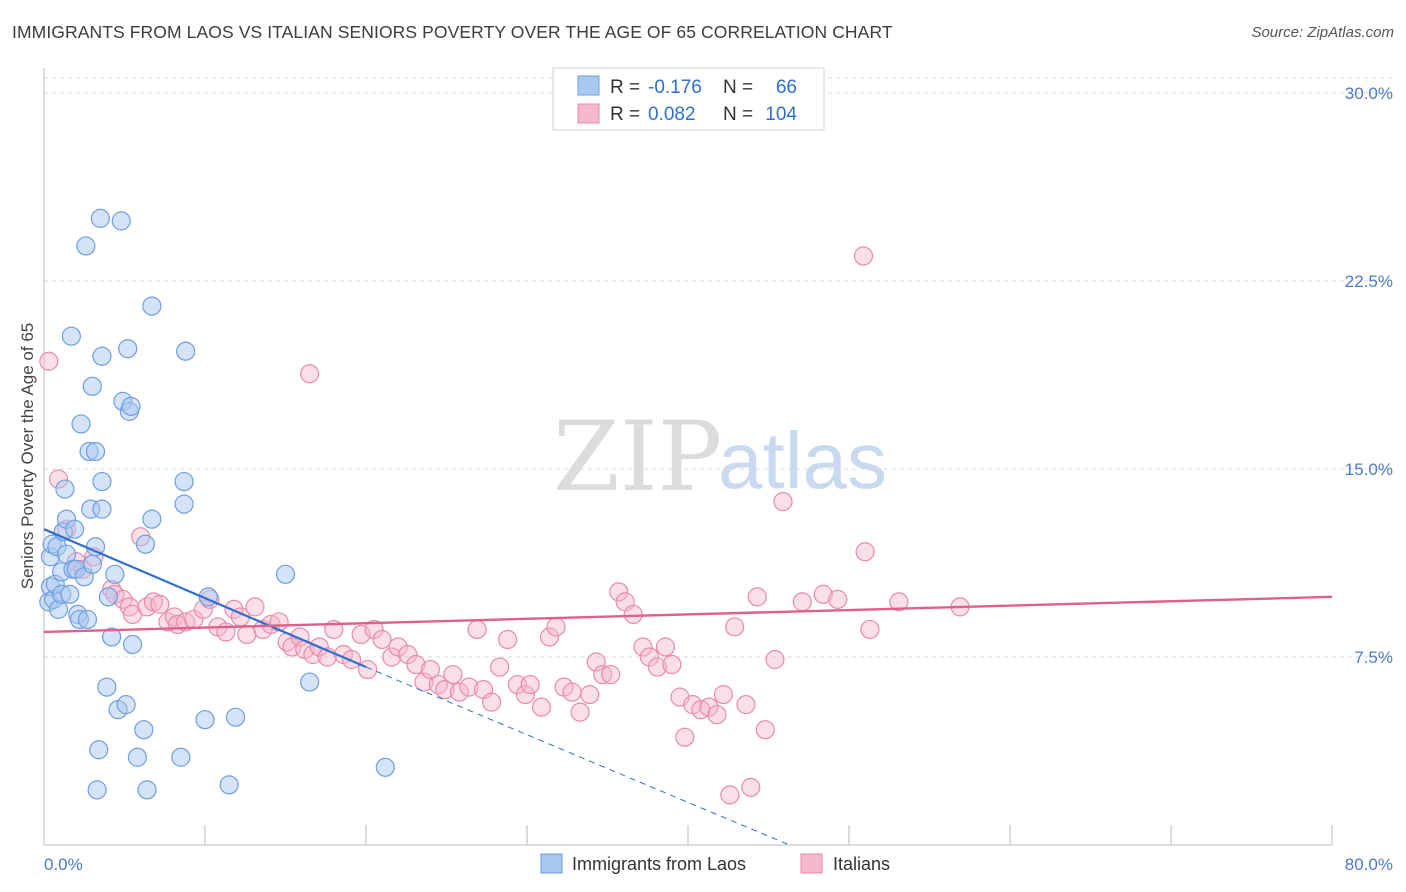 This screenshot has width=1406, height=892. What do you see at coordinates (781, 114) in the screenshot?
I see `legend-n-value-italians: 104` at bounding box center [781, 114].